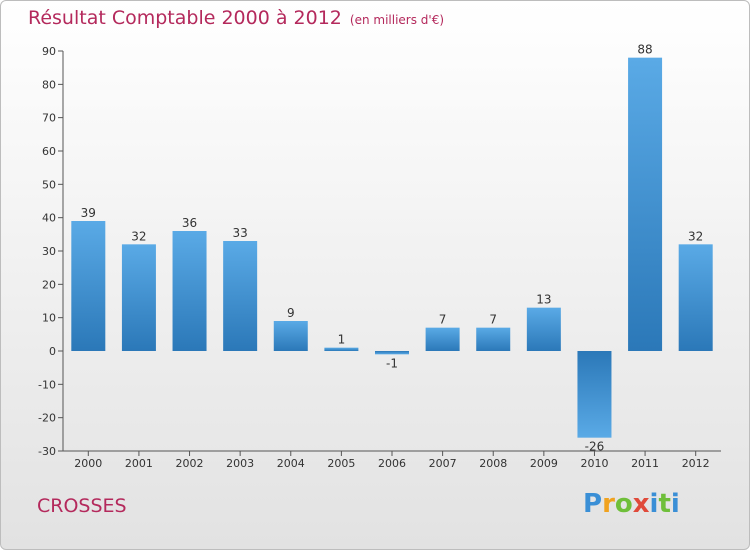  Describe the element at coordinates (594, 463) in the screenshot. I see `x-tick-label: 2010` at that location.